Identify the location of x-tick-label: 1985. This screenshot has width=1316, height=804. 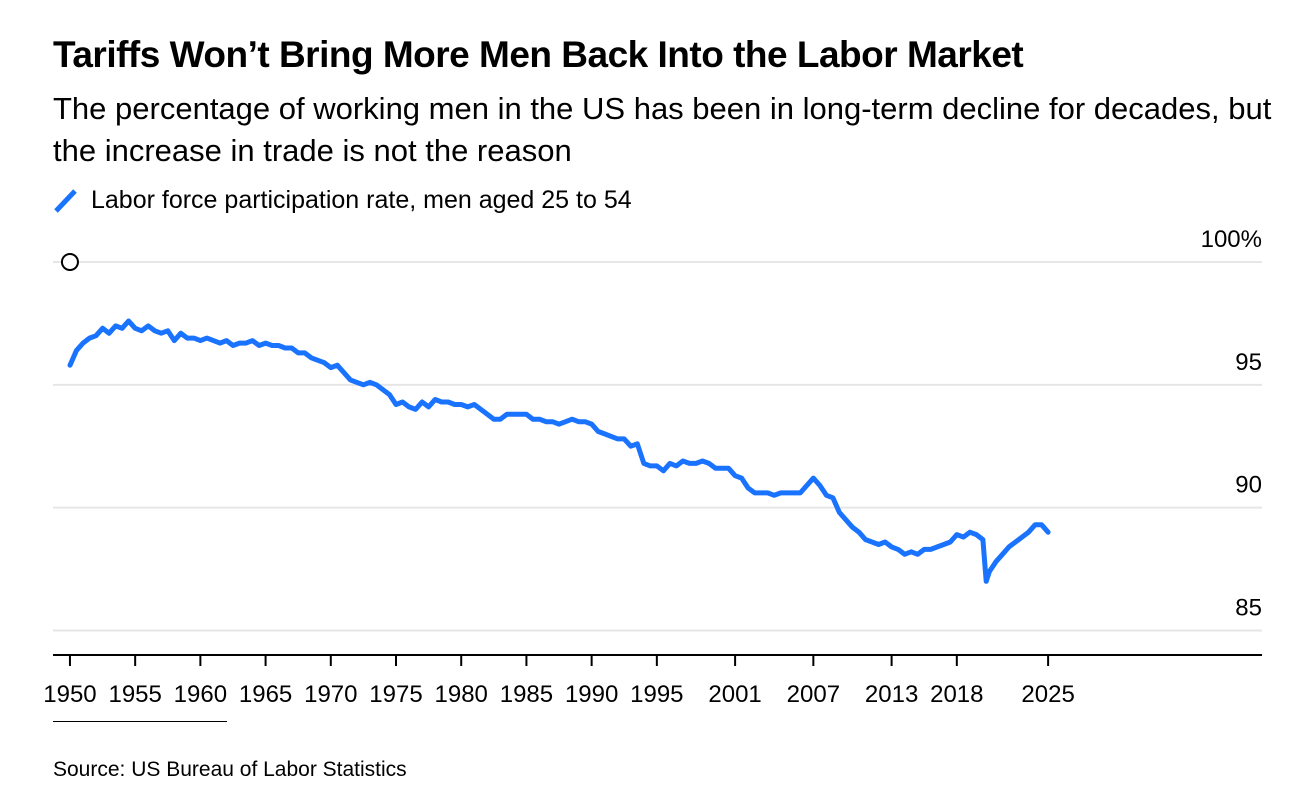
(526, 694).